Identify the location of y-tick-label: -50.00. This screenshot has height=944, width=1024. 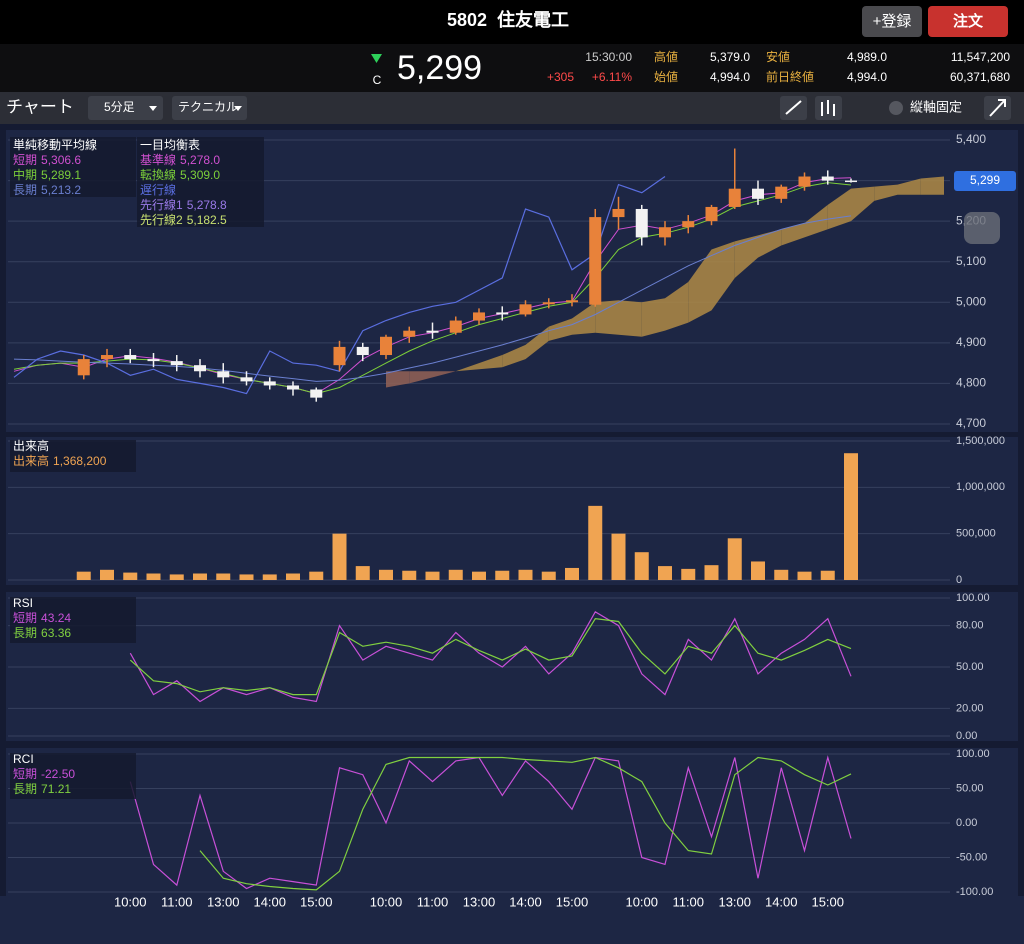
(971, 857).